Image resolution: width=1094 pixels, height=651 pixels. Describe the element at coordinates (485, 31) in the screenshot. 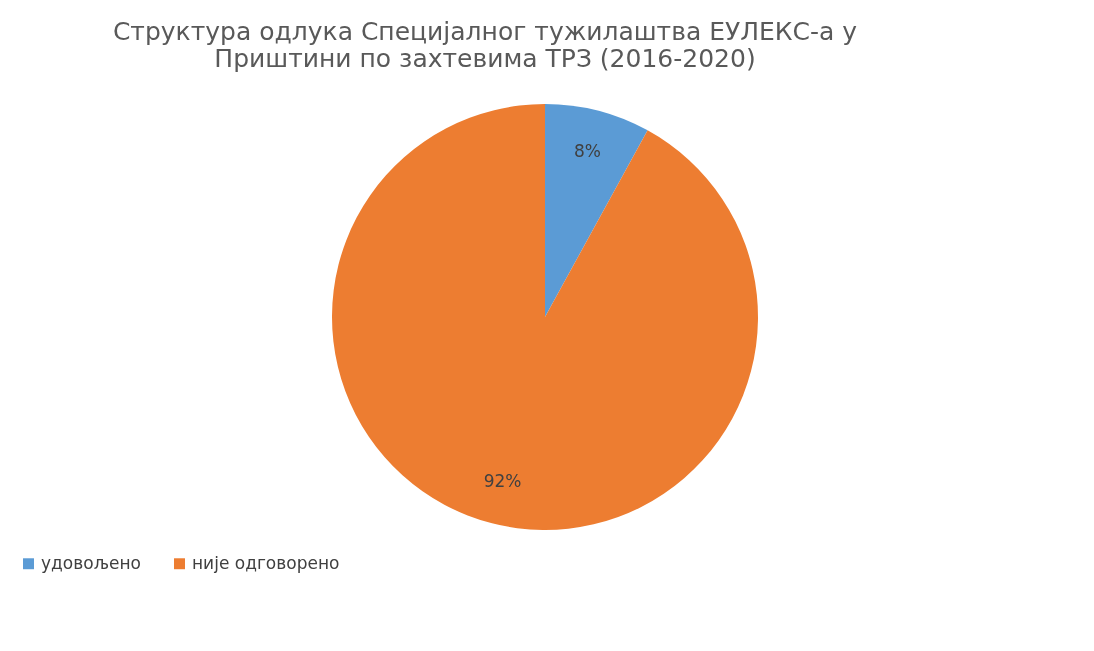

I see `text: Структура одлука Специјалног тужилаштва ЕУЛЕКС-а у` at that location.